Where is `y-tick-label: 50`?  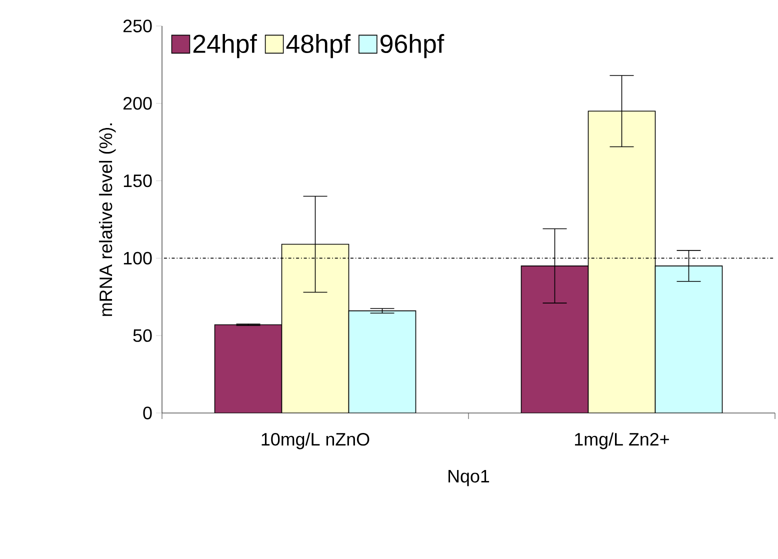
y-tick-label: 50 is located at coordinates (142, 335).